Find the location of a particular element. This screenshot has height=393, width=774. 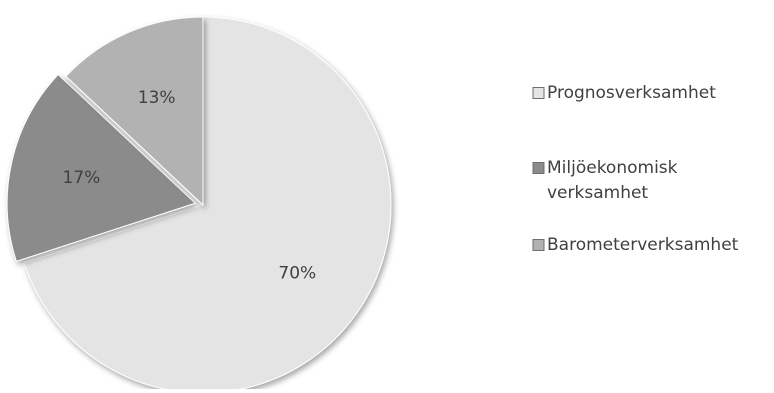

data-label-miljoekonomisk-verksamhet: 17% is located at coordinates (82, 178).